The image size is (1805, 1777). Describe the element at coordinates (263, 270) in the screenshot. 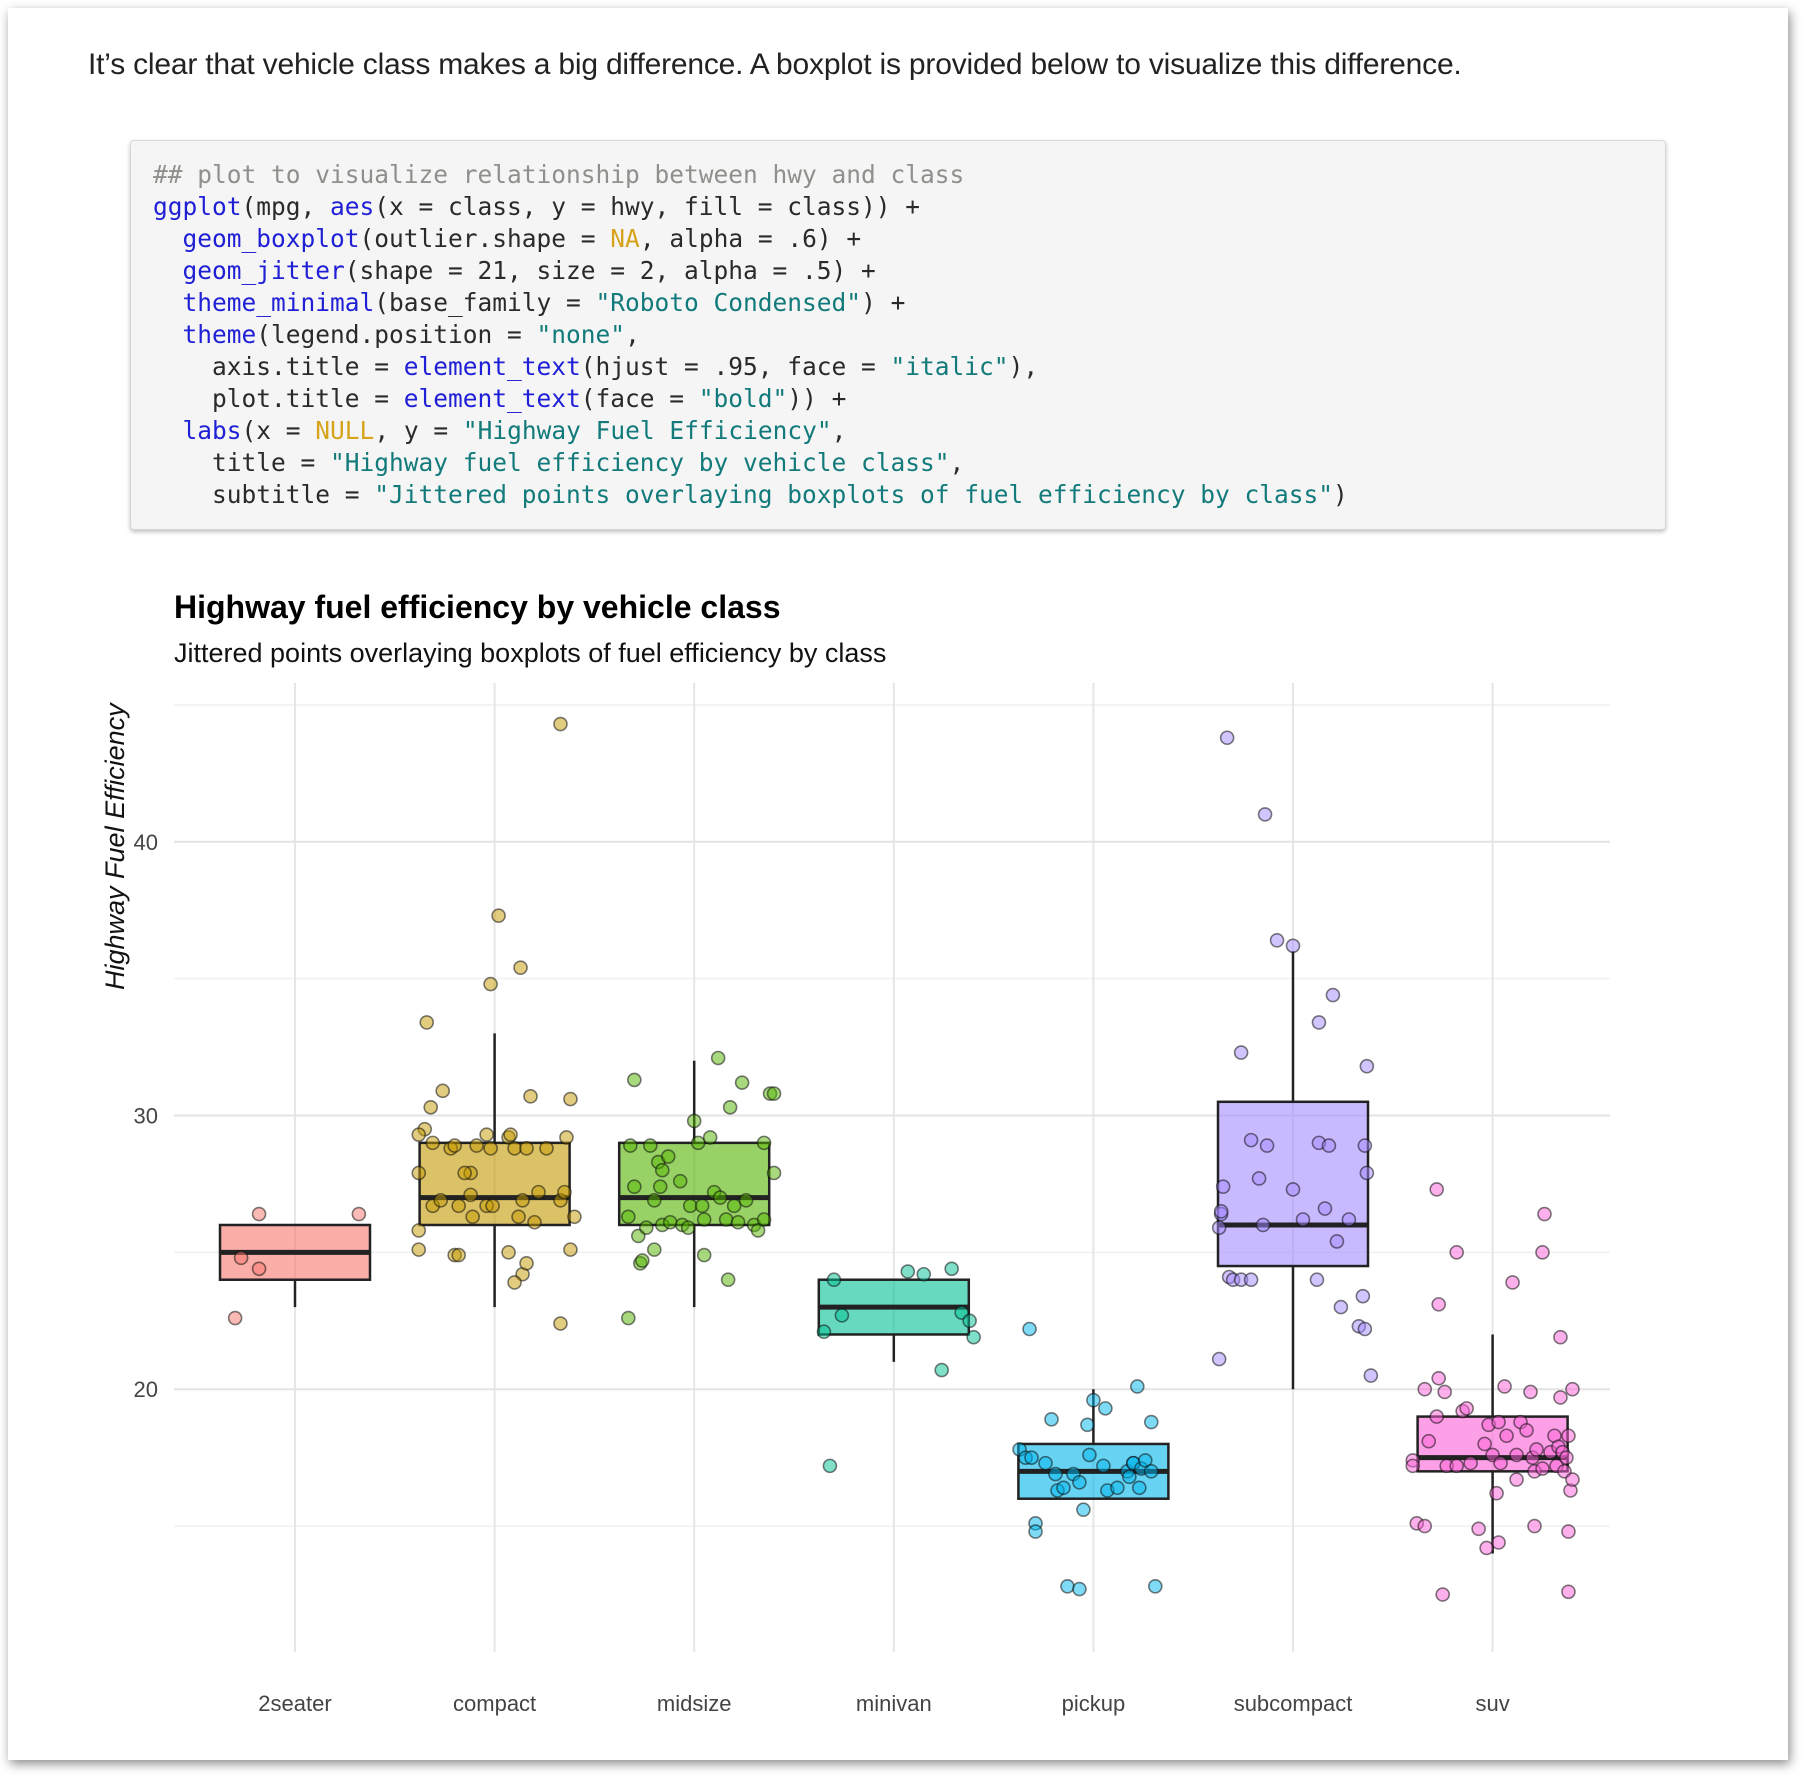

I see `code-token: geom_jitter` at that location.